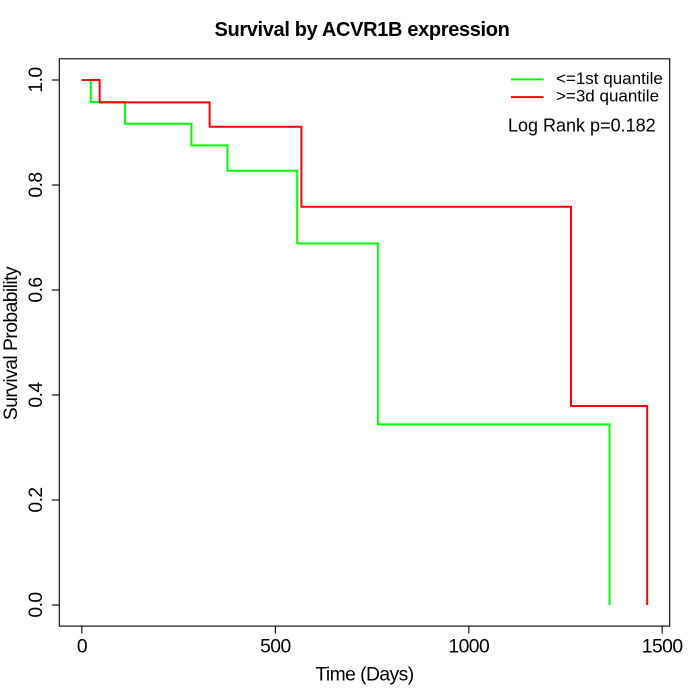 This screenshot has height=700, width=700. What do you see at coordinates (609, 78) in the screenshot?
I see `svg-text: <=1st quantile` at bounding box center [609, 78].